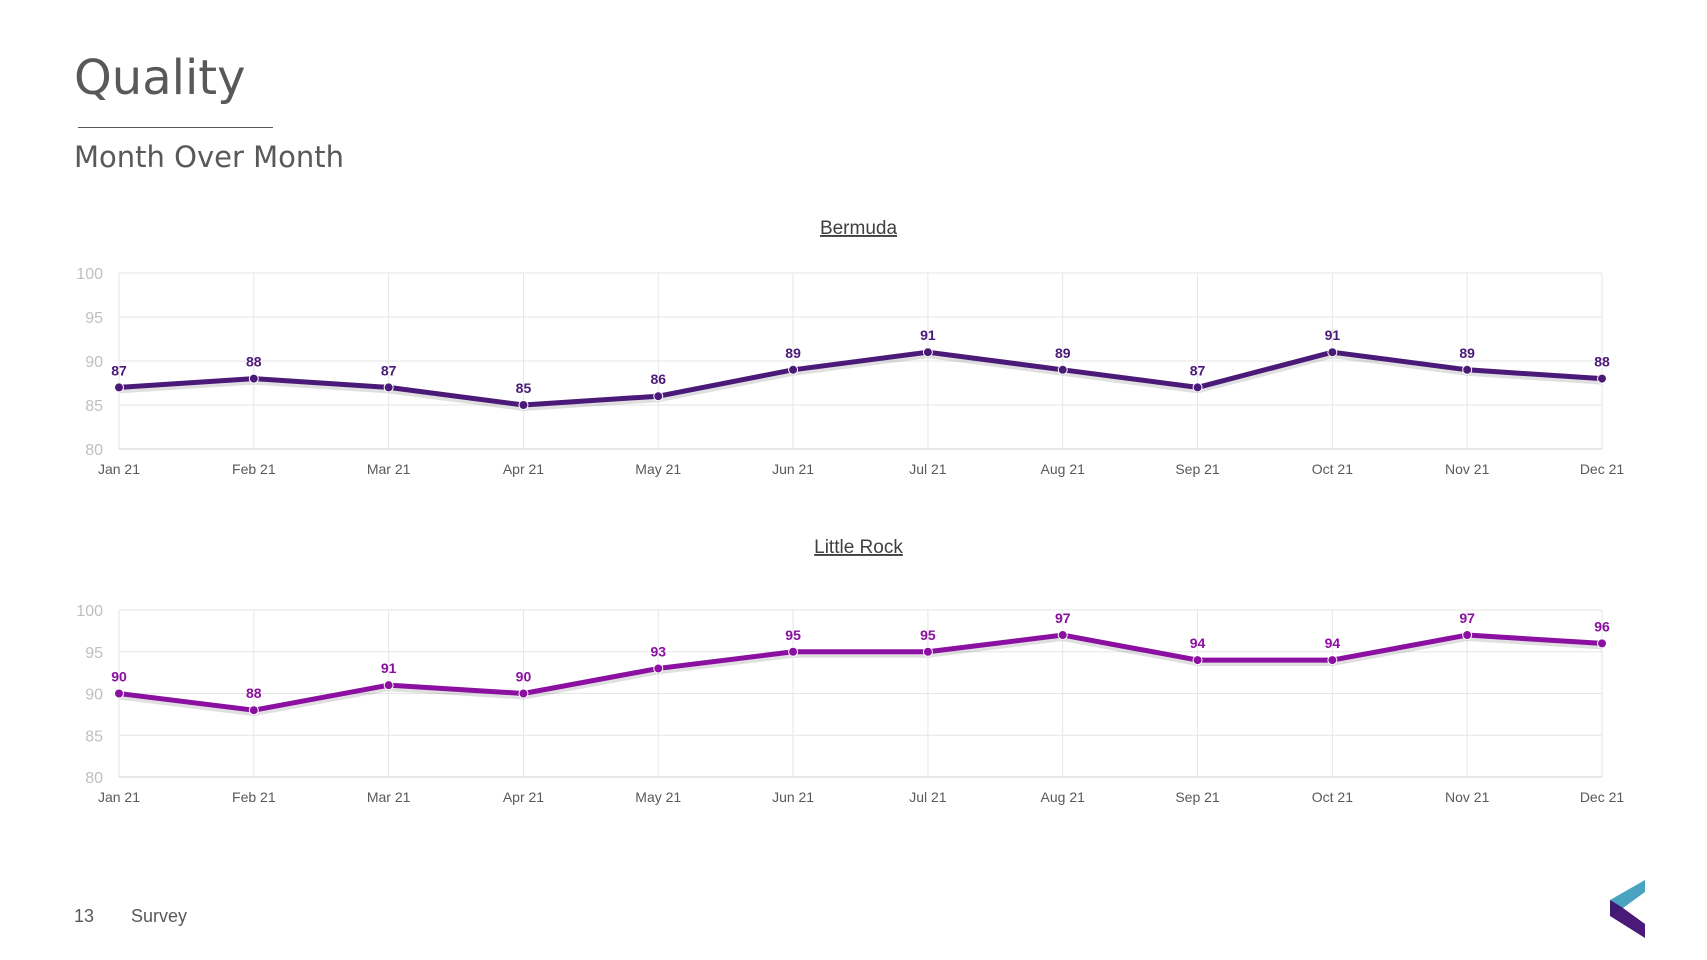 This screenshot has width=1707, height=960. I want to click on data-label: 85, so click(524, 388).